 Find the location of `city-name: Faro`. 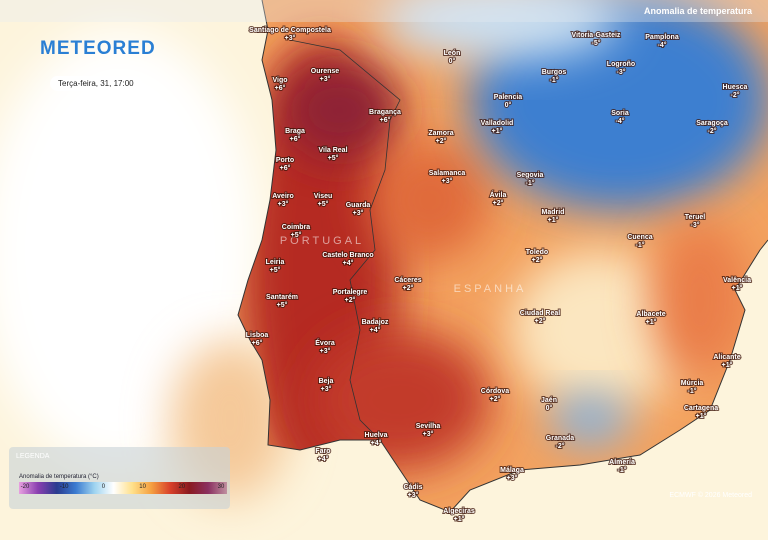

city-name: Faro is located at coordinates (322, 451).